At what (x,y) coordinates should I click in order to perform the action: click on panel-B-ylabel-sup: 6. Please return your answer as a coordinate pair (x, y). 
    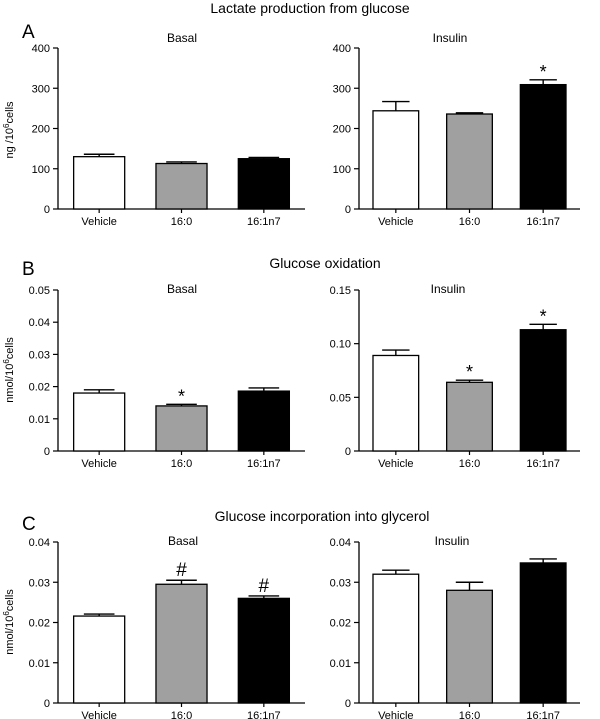
    Looking at the image, I should click on (6, 361).